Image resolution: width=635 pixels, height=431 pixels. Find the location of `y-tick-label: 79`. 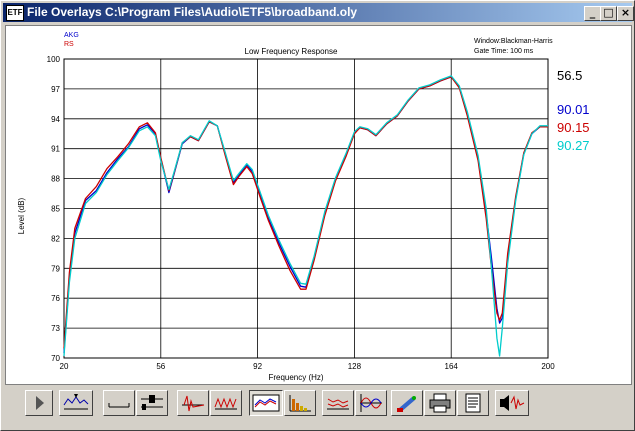

y-tick-label: 79 is located at coordinates (55, 268).